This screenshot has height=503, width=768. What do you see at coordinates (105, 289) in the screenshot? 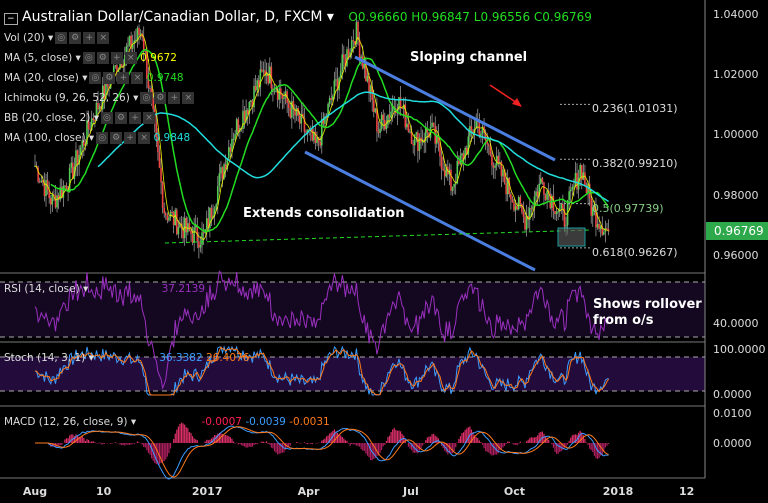
I see `rsi-legend: RSI (14, close) ▾ 37.2139` at bounding box center [105, 289].